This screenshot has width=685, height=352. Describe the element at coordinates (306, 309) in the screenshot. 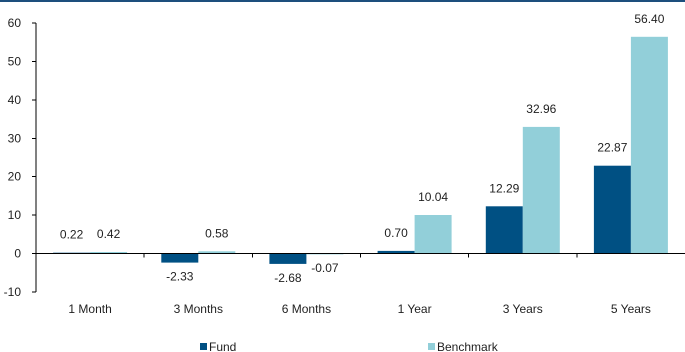

I see `category-label-3: 6 Months` at that location.